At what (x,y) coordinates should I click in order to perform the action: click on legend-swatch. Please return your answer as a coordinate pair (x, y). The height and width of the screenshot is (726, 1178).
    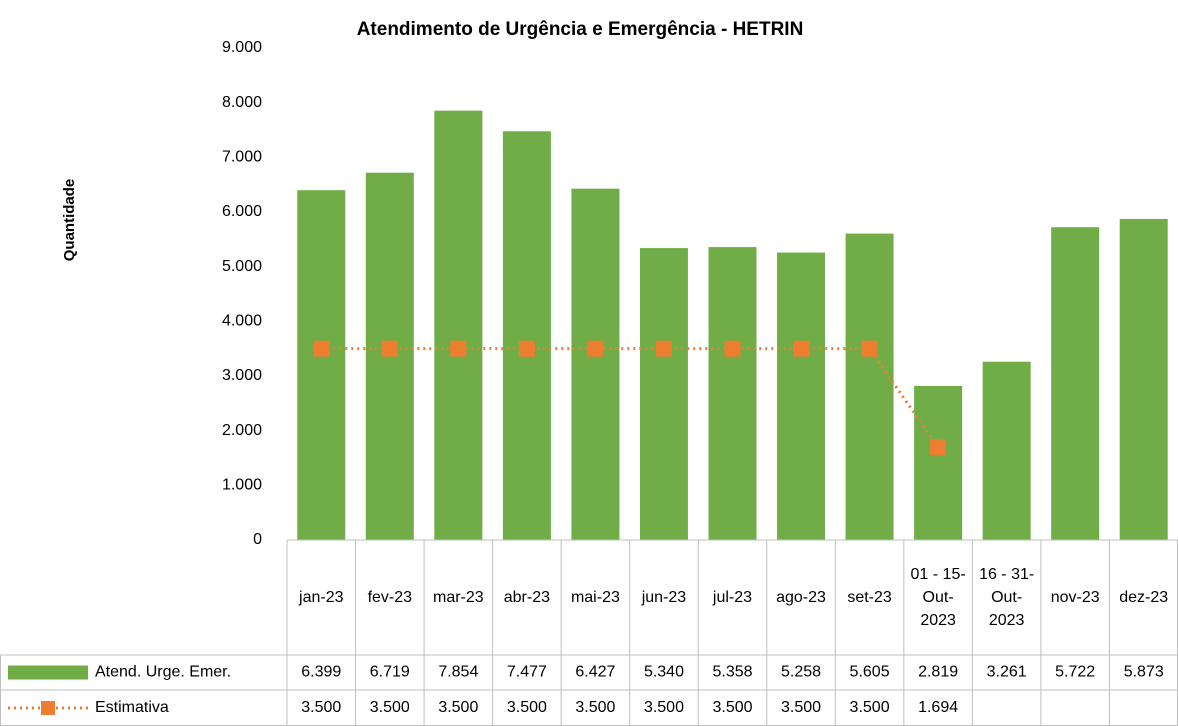
    Looking at the image, I should click on (48, 672).